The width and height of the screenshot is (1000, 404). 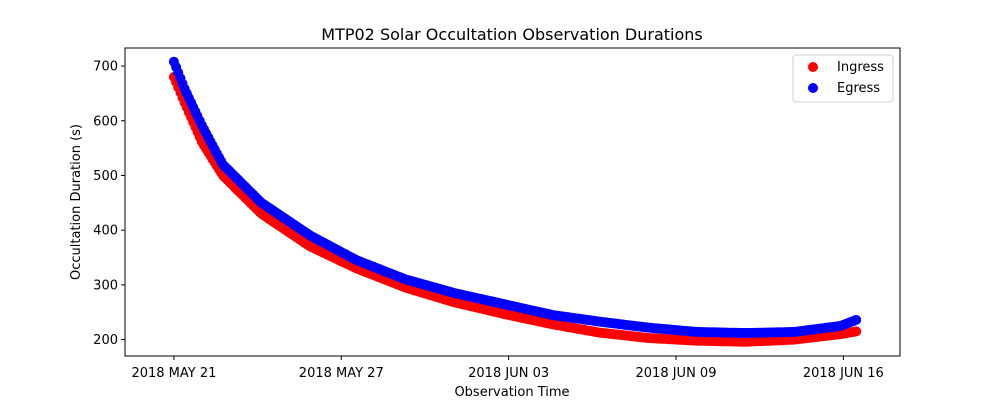 I want to click on legend-label-egress: Egress, so click(x=858, y=88).